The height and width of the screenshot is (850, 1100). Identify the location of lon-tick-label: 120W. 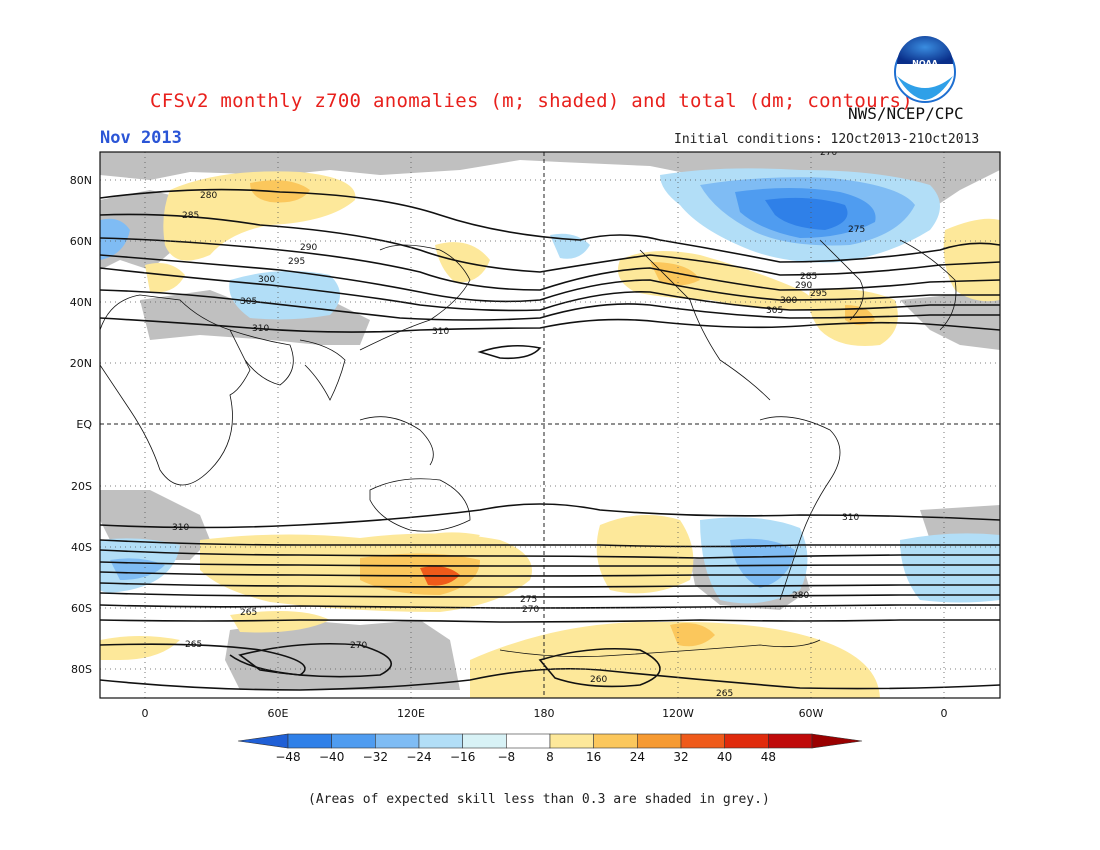
(678, 713).